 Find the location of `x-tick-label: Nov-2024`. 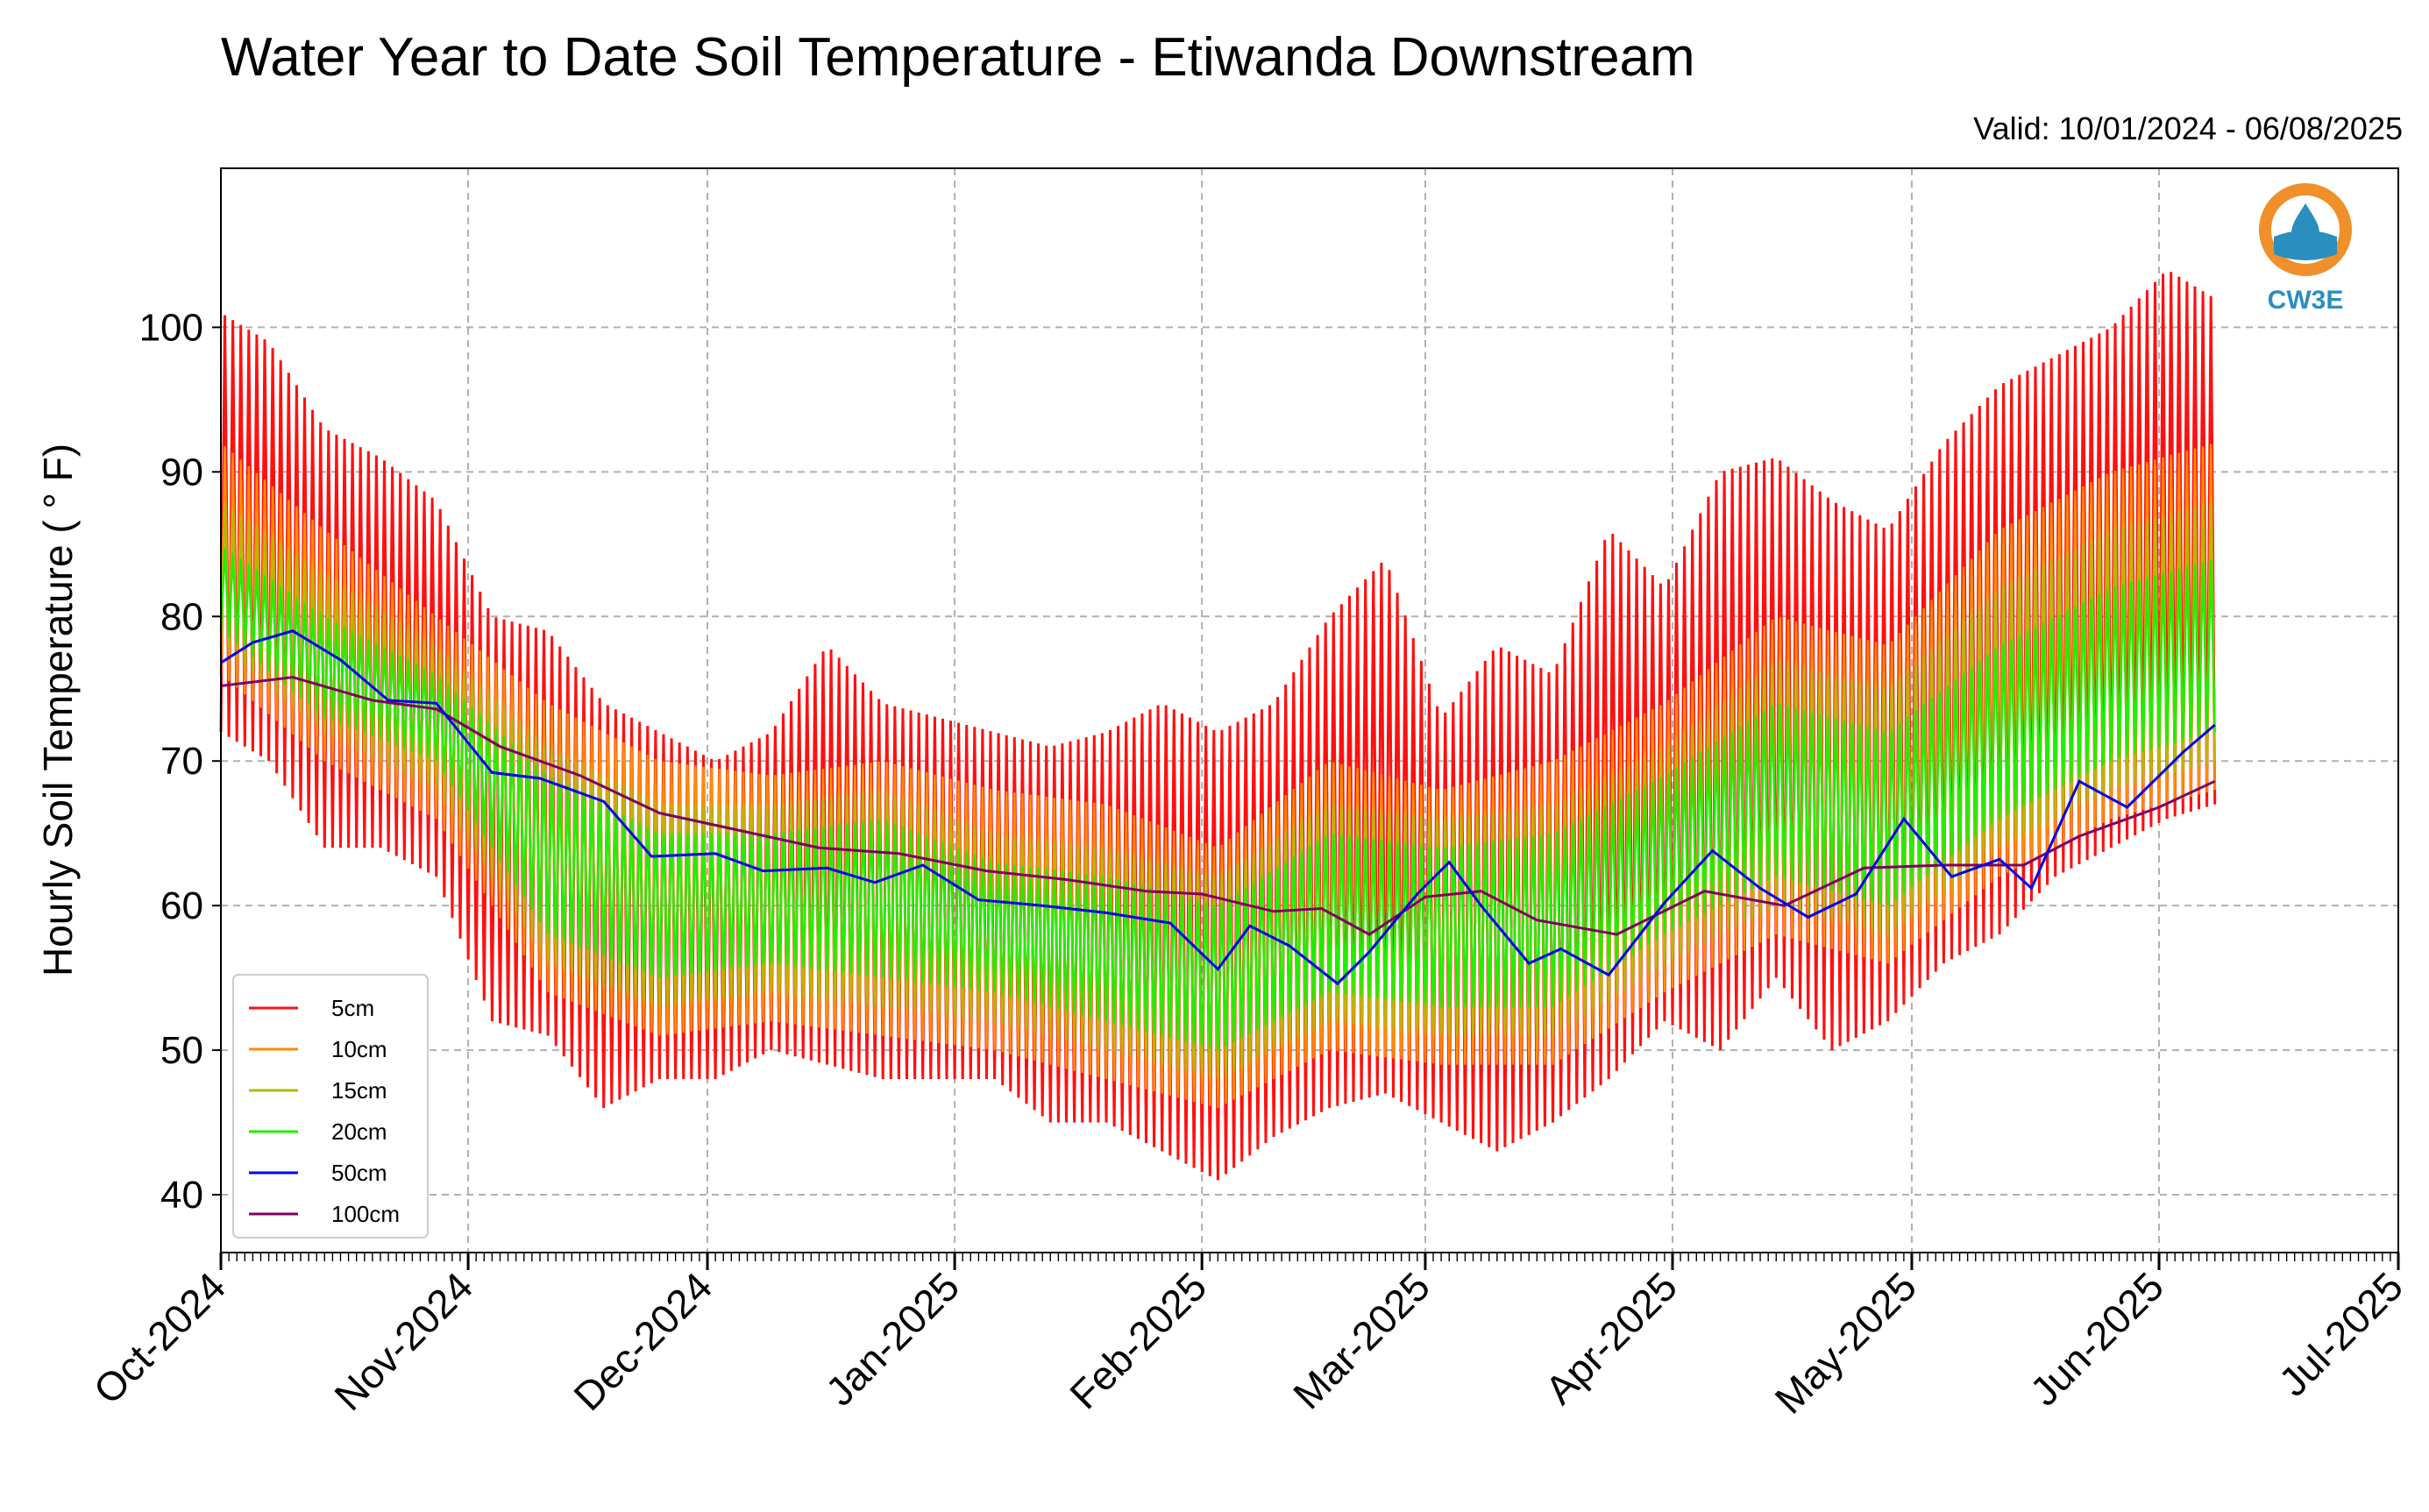

x-tick-label: Nov-2024 is located at coordinates (403, 1341).